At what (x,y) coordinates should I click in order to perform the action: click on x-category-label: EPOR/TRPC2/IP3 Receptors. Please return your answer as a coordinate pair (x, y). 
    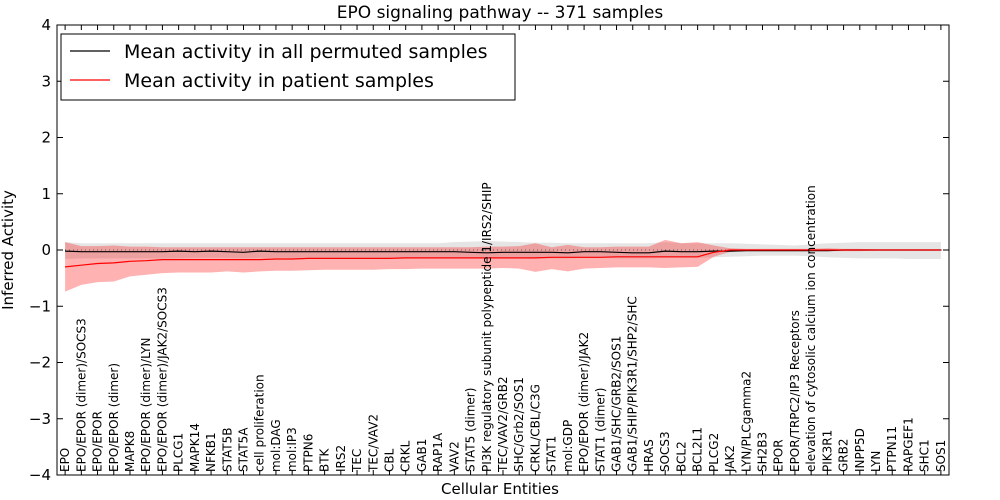
    Looking at the image, I should click on (795, 391).